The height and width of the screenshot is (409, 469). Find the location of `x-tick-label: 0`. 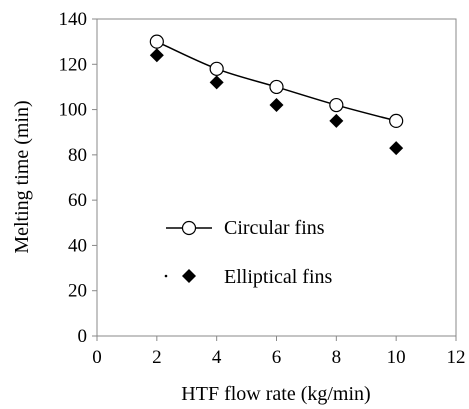

x-tick-label: 0 is located at coordinates (97, 357).